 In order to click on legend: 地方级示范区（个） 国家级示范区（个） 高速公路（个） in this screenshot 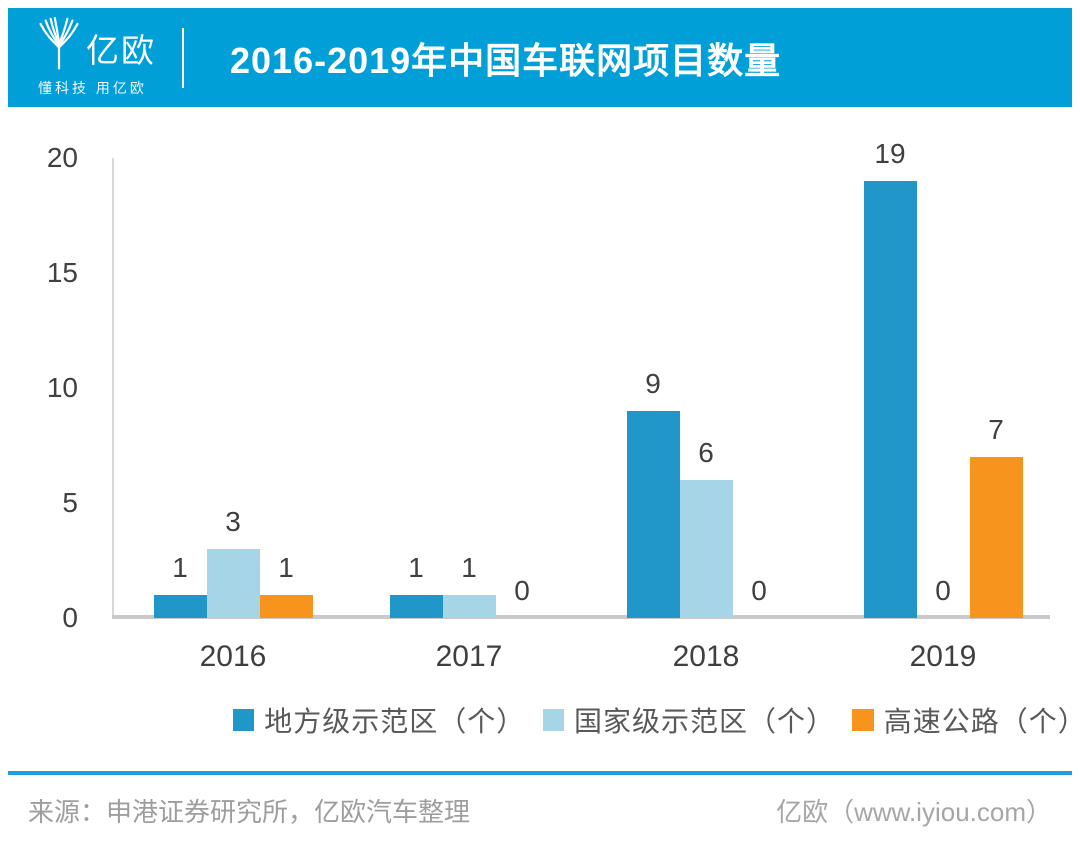, I will do `click(656, 720)`.